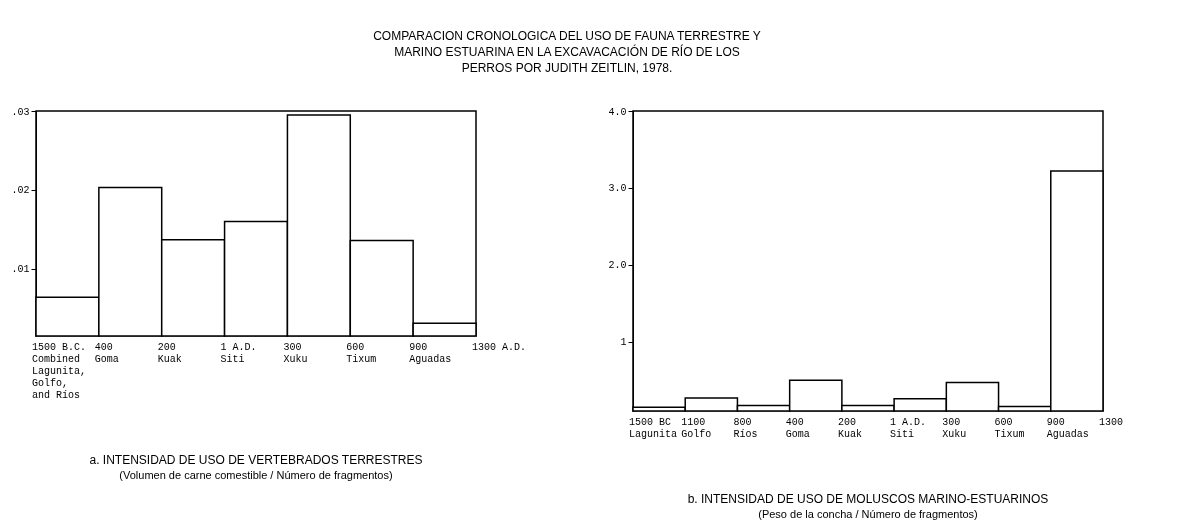  Describe the element at coordinates (1111, 422) in the screenshot. I see `text: 1300` at that location.